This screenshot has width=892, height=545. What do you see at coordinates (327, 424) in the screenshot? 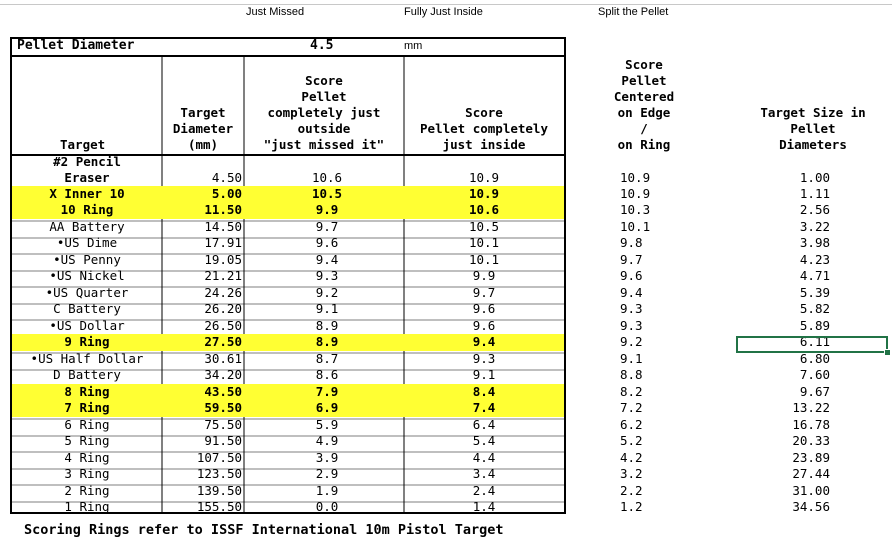
I see `cell-score-outside: 5.9` at bounding box center [327, 424].